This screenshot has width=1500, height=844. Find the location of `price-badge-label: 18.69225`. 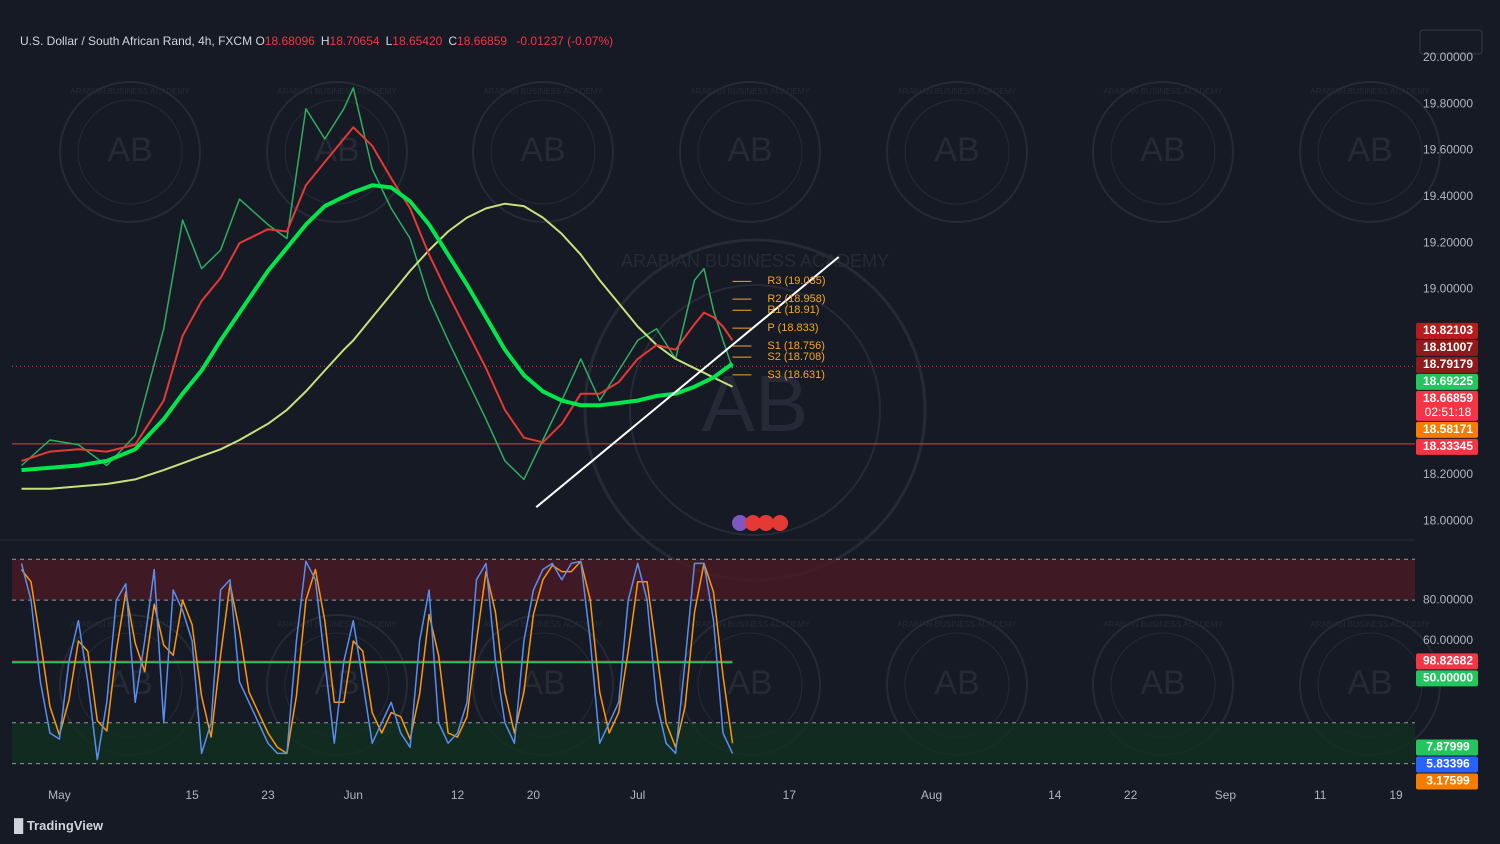

price-badge-label: 18.69225 is located at coordinates (1448, 381).